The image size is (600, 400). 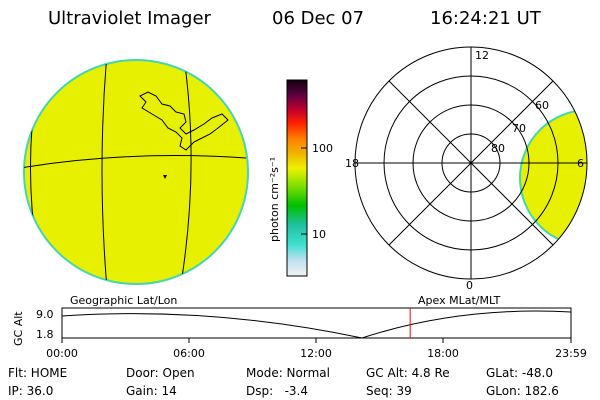 I want to click on colorbar-unit-label: photon cm⁻²s⁻¹, so click(x=274, y=199).